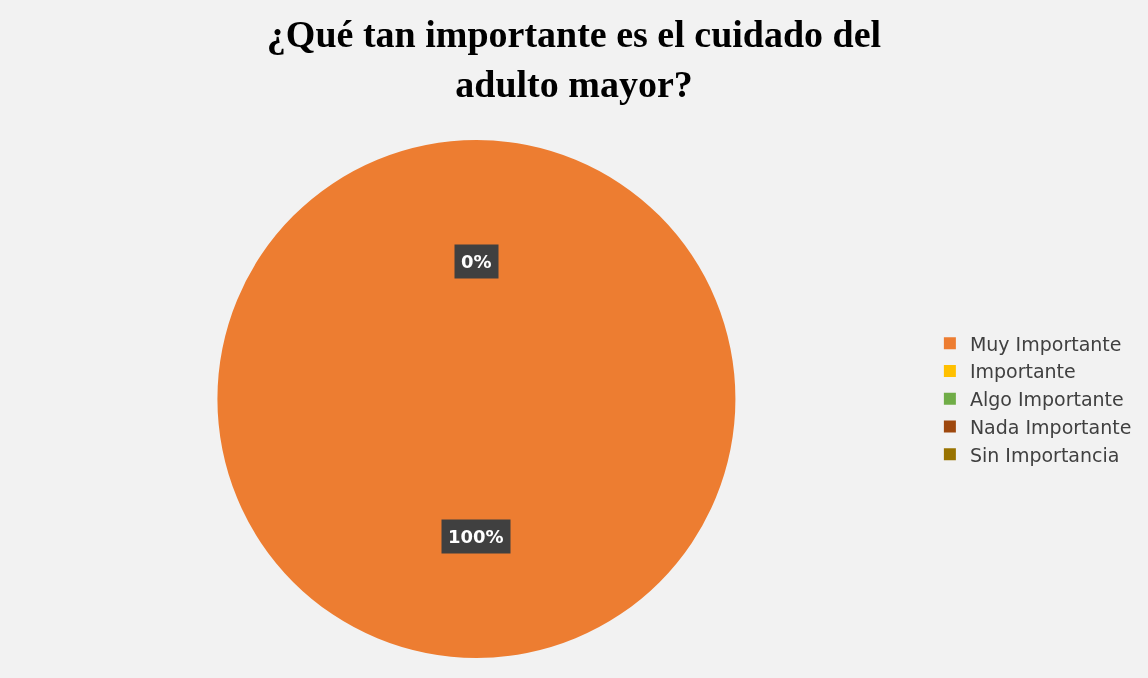  What do you see at coordinates (1045, 343) in the screenshot?
I see `legend-label: Muy Importante` at bounding box center [1045, 343].